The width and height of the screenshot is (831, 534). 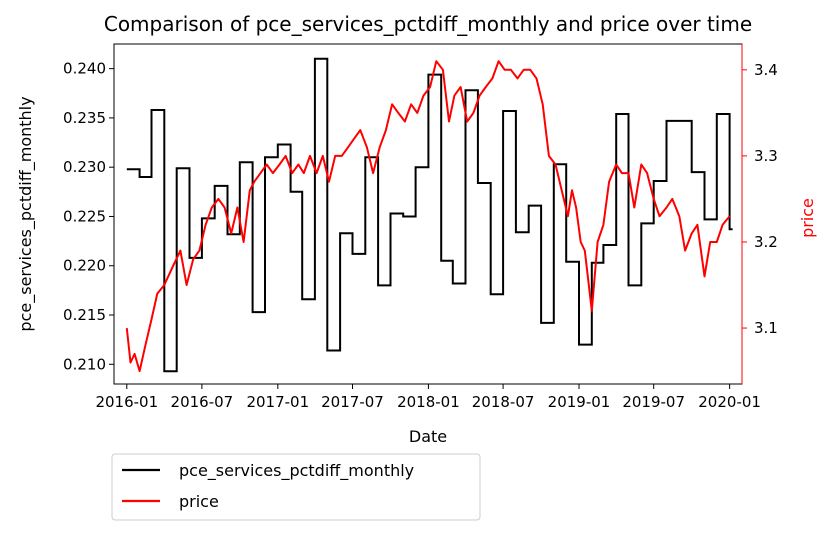 I want to click on x-tick-label: 2017-07, so click(x=352, y=402).